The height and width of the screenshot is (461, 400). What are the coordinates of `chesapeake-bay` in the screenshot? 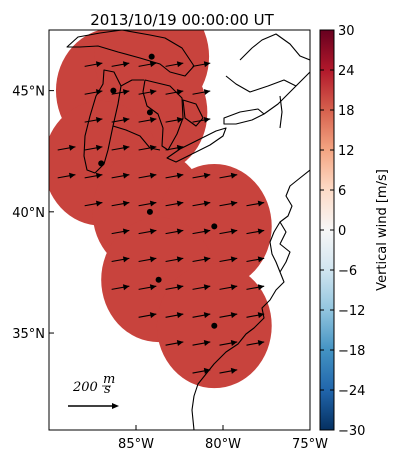 It's located at (275, 247).